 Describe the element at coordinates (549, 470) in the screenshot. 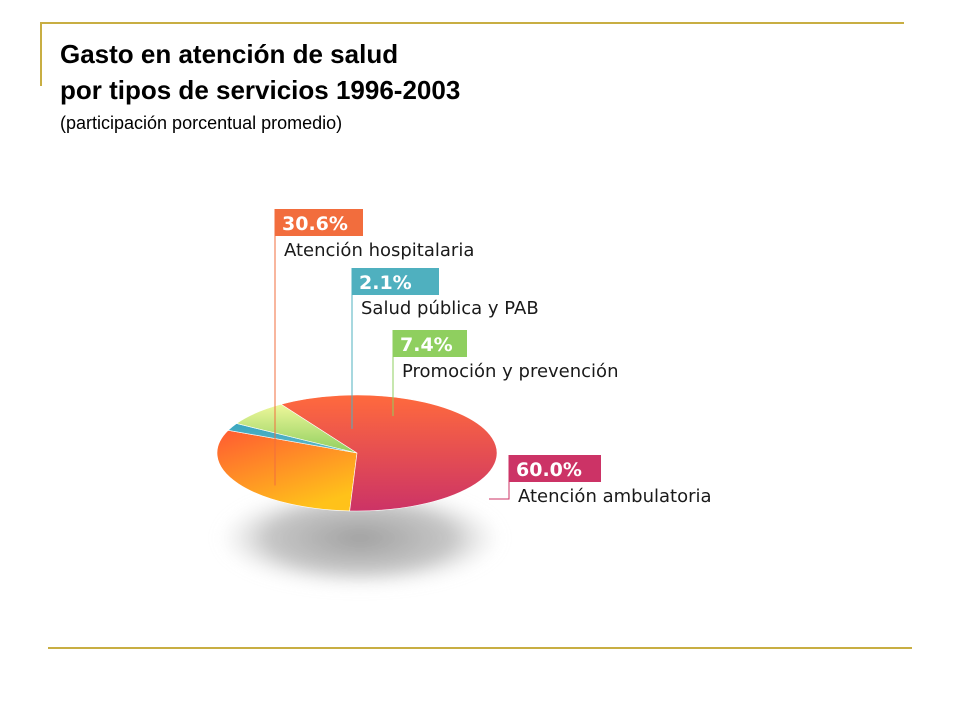

I see `value-label-ambulatoria: 60.0%` at that location.